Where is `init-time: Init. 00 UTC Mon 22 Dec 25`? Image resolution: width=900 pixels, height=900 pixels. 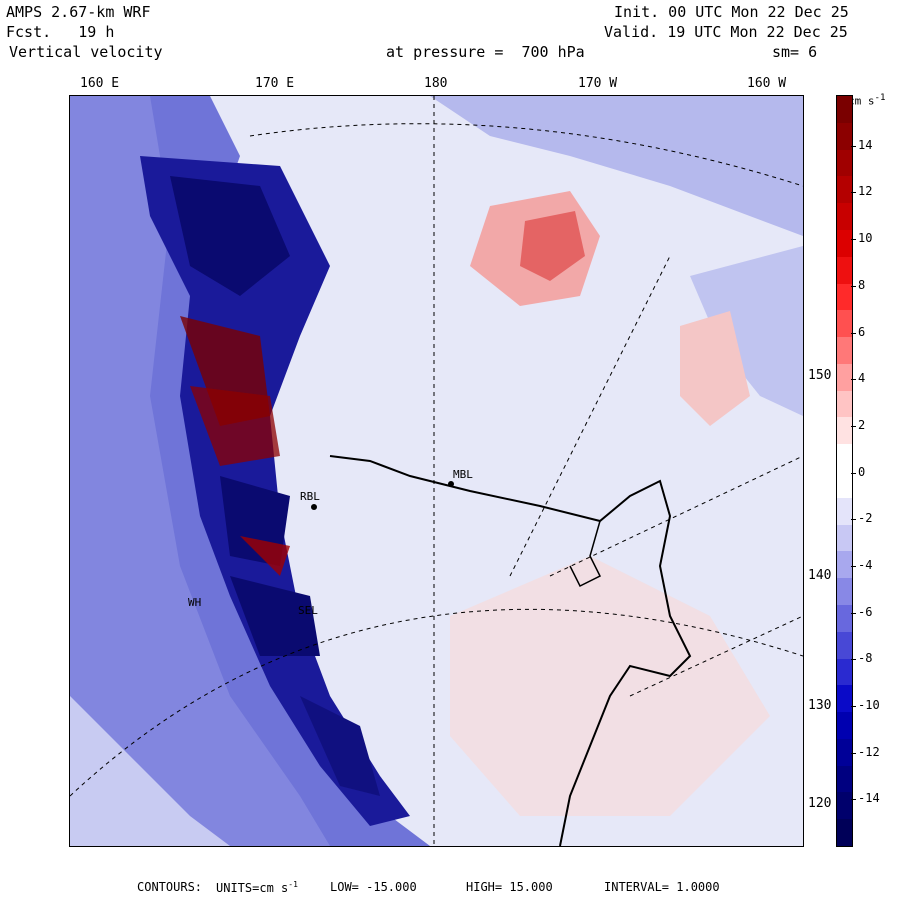 init-time: Init. 00 UTC Mon 22 Dec 25 is located at coordinates (731, 12).